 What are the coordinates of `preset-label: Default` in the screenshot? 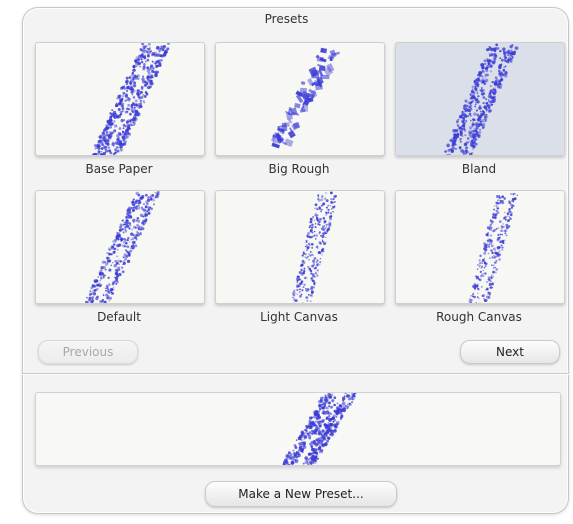 It's located at (119, 317).